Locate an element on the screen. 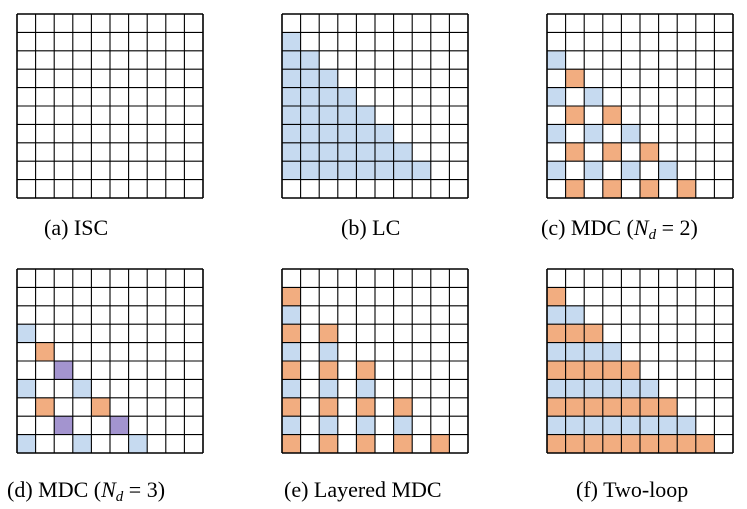  caption-b: (b) LC is located at coordinates (370, 228).